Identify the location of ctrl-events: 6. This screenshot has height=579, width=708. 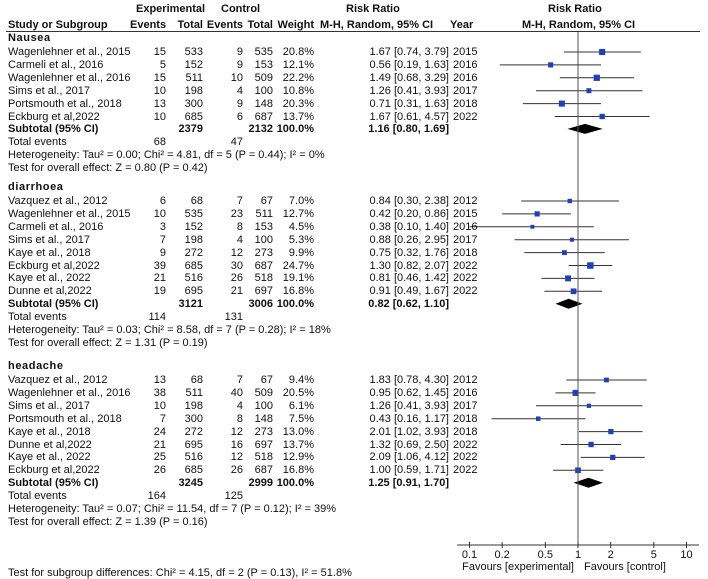
(239, 116).